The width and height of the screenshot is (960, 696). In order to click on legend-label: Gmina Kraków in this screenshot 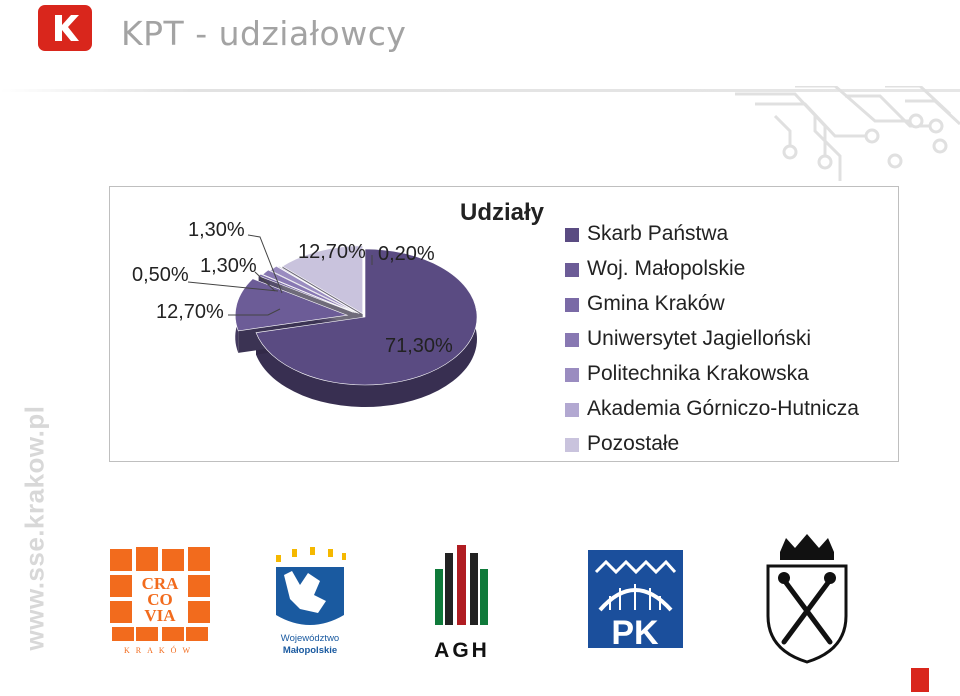, I will do `click(656, 303)`.